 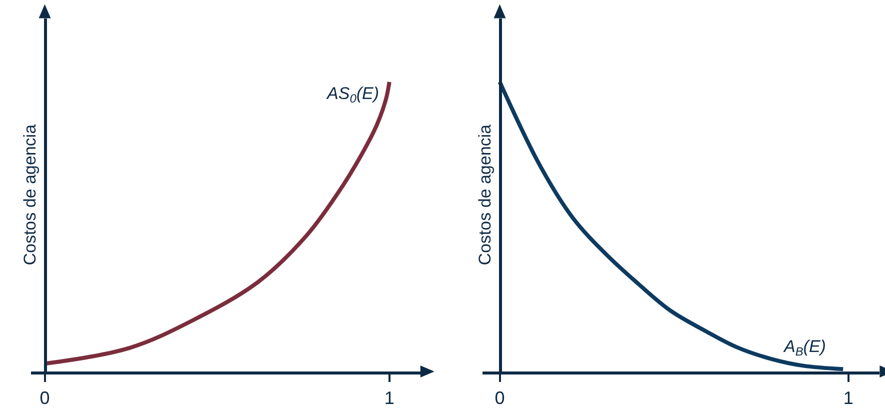 I want to click on series-label: AS$_{0}$(E), so click(x=352, y=95).